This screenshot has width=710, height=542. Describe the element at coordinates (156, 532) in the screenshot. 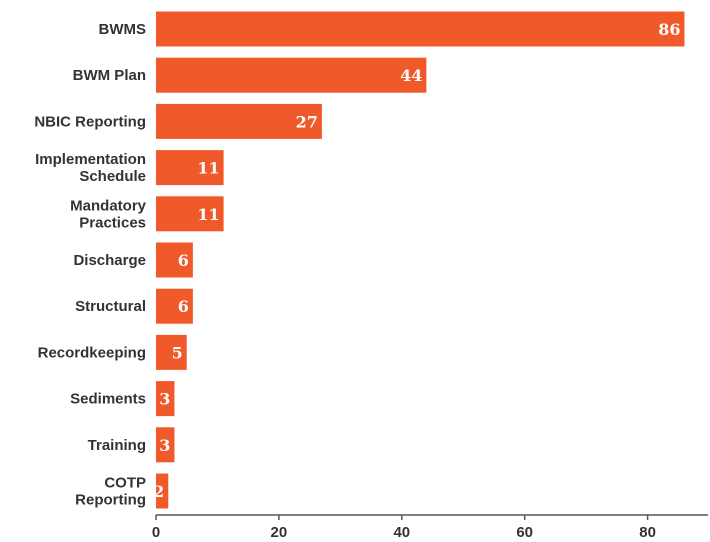

I see `x-tick-label-0: 0` at that location.